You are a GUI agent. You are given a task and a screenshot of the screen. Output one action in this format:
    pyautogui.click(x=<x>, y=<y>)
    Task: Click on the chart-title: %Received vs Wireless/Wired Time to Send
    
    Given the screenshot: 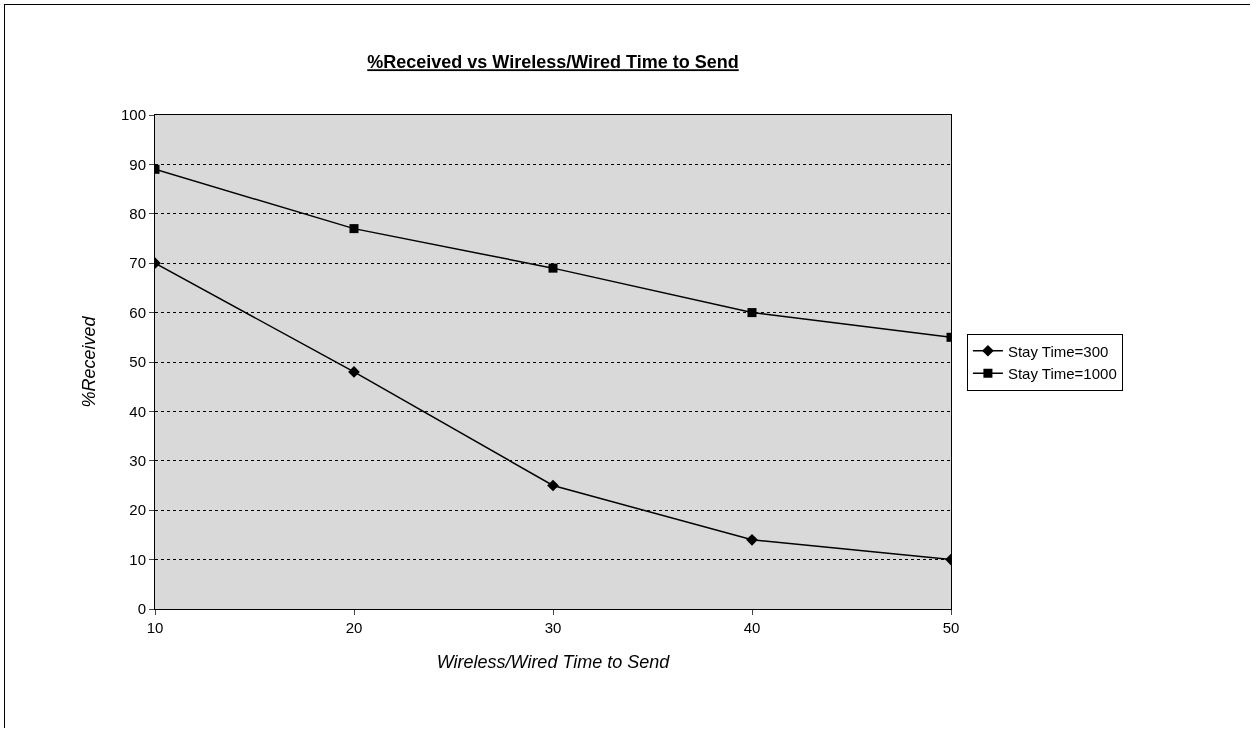 What is the action you would take?
    pyautogui.click(x=553, y=62)
    